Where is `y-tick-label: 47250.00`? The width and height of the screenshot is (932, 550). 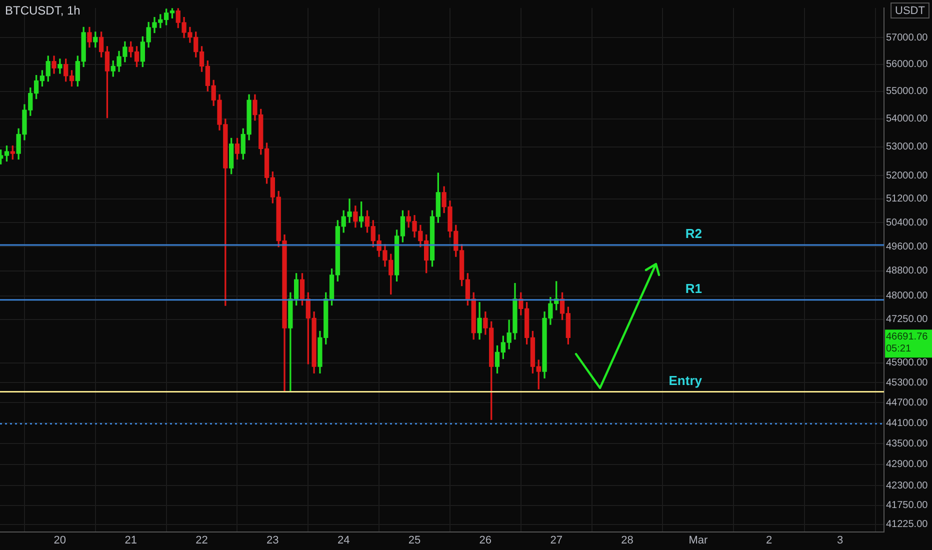
y-tick-label: 47250.00 is located at coordinates (907, 320).